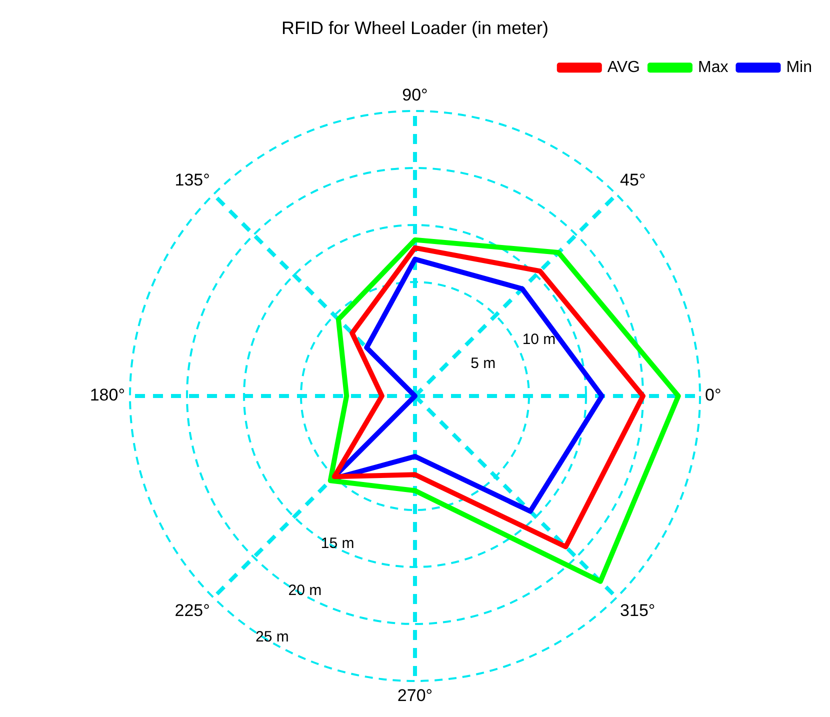  I want to click on spoke-label: 90°, so click(415, 94).